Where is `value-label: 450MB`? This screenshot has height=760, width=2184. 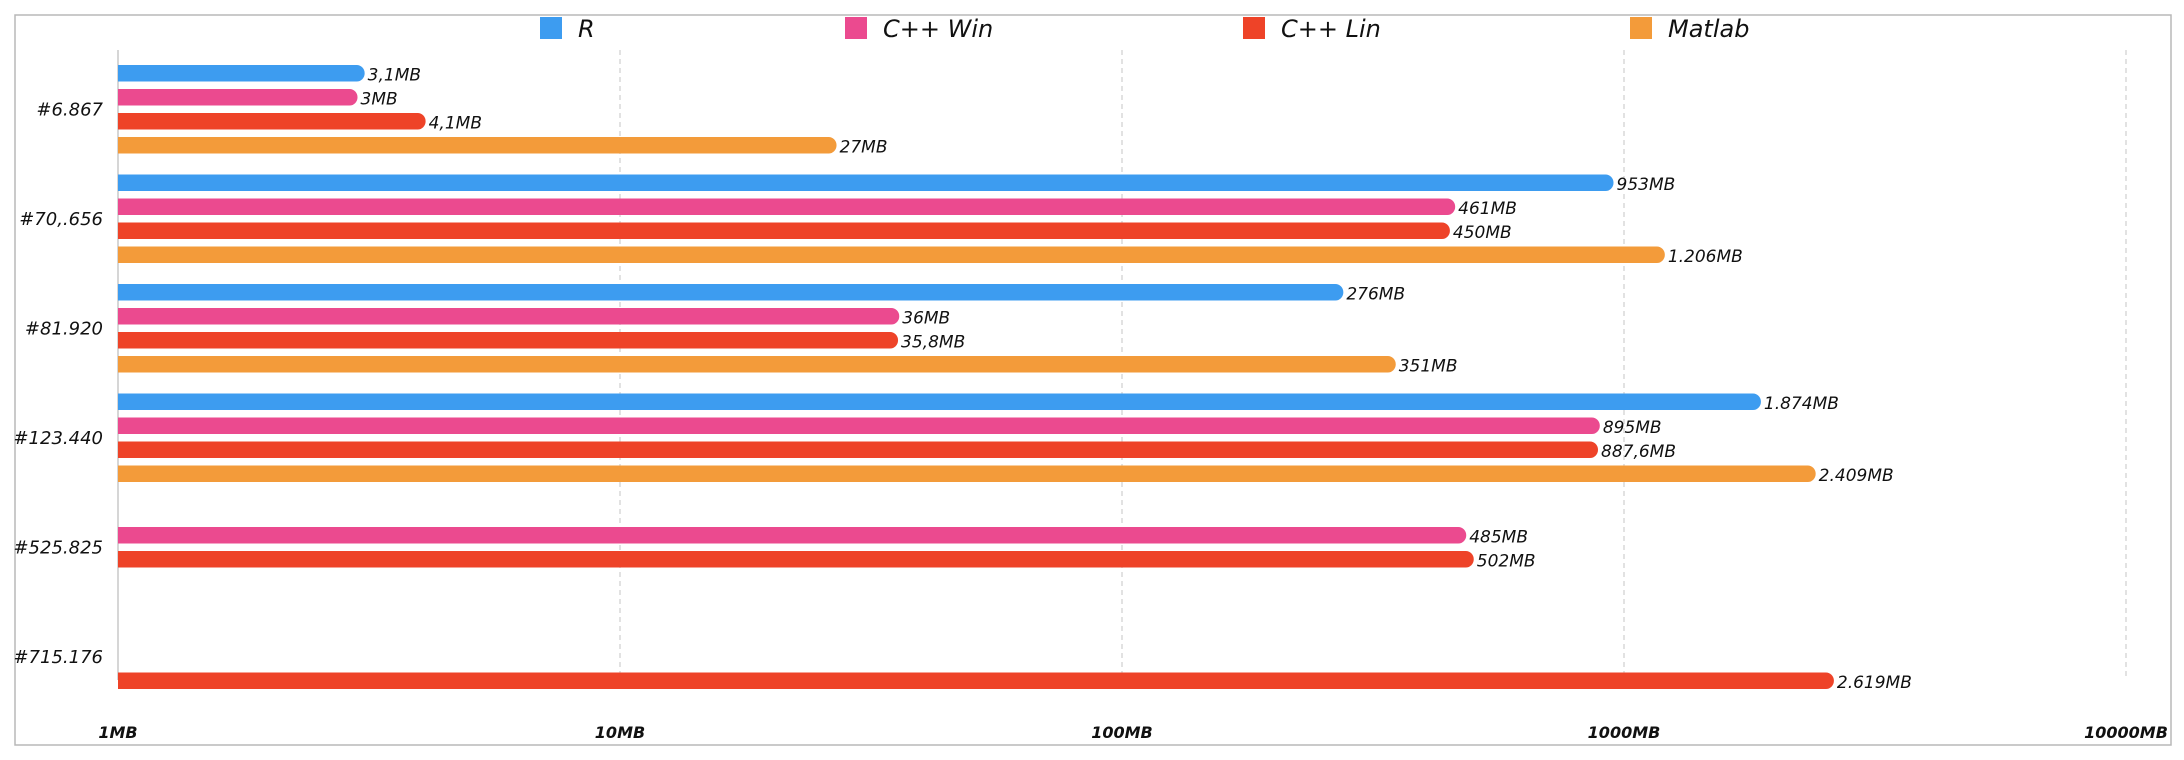
value-label: 450MB is located at coordinates (1482, 233).